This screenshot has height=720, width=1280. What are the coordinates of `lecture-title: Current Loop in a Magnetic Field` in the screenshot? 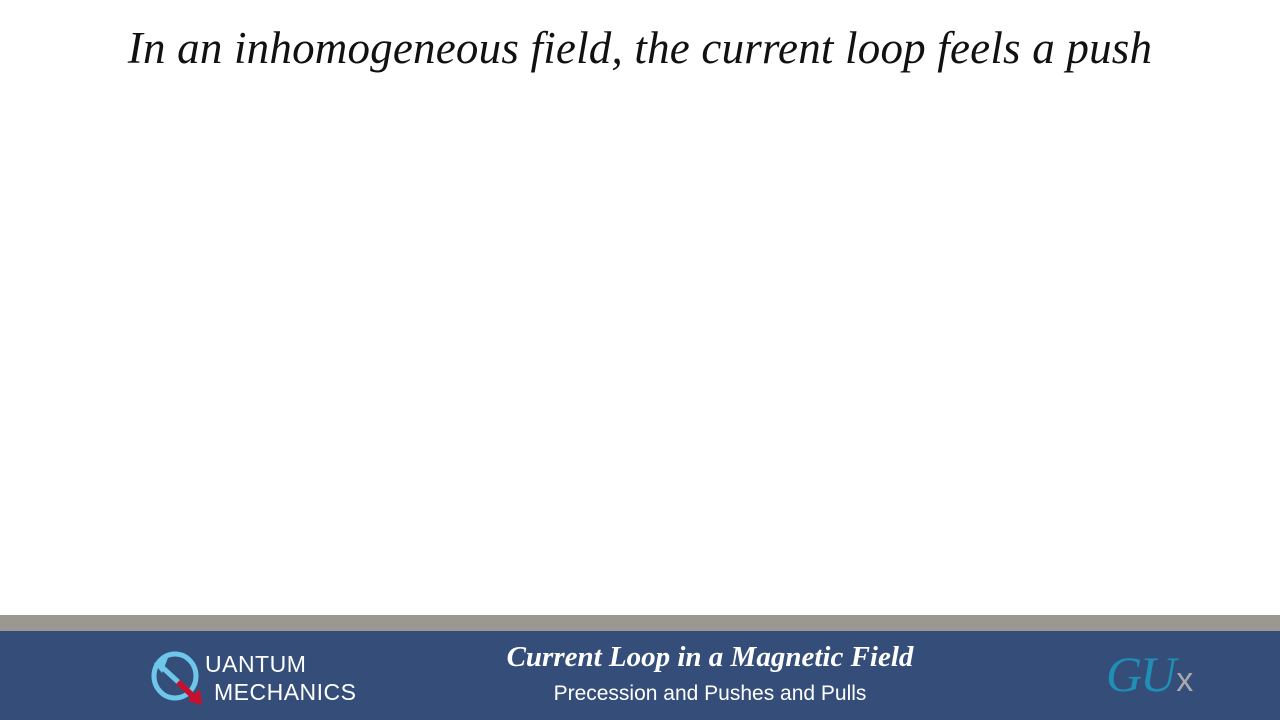 It's located at (710, 657).